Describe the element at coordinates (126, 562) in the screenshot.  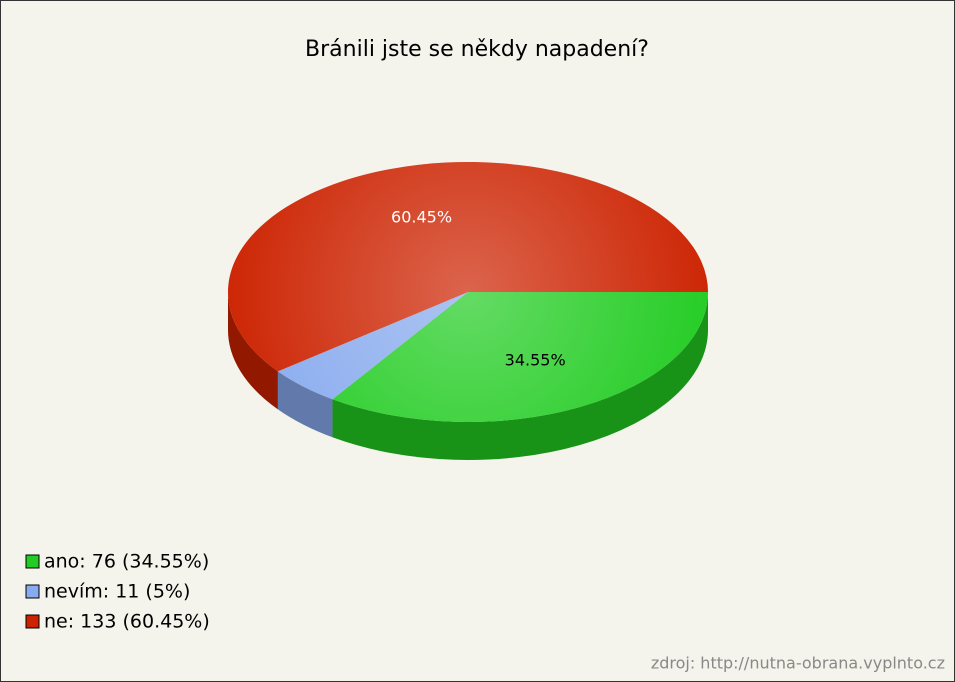
I see `legend-label: ano: 76 (34.55%)` at that location.